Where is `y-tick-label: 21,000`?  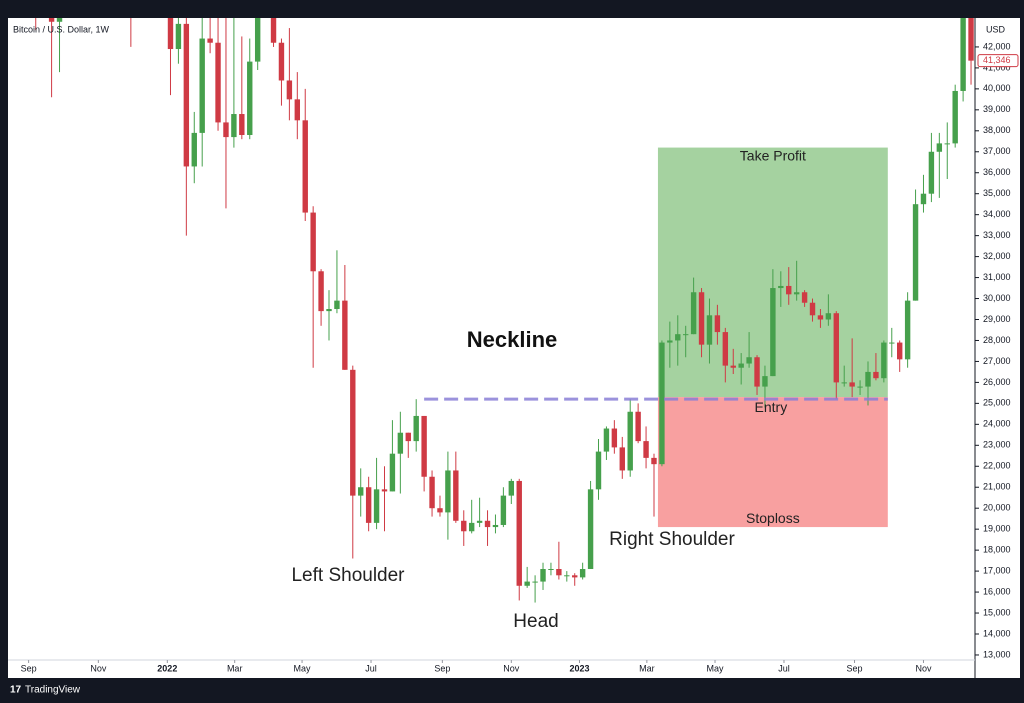
y-tick-label: 21,000 is located at coordinates (997, 487).